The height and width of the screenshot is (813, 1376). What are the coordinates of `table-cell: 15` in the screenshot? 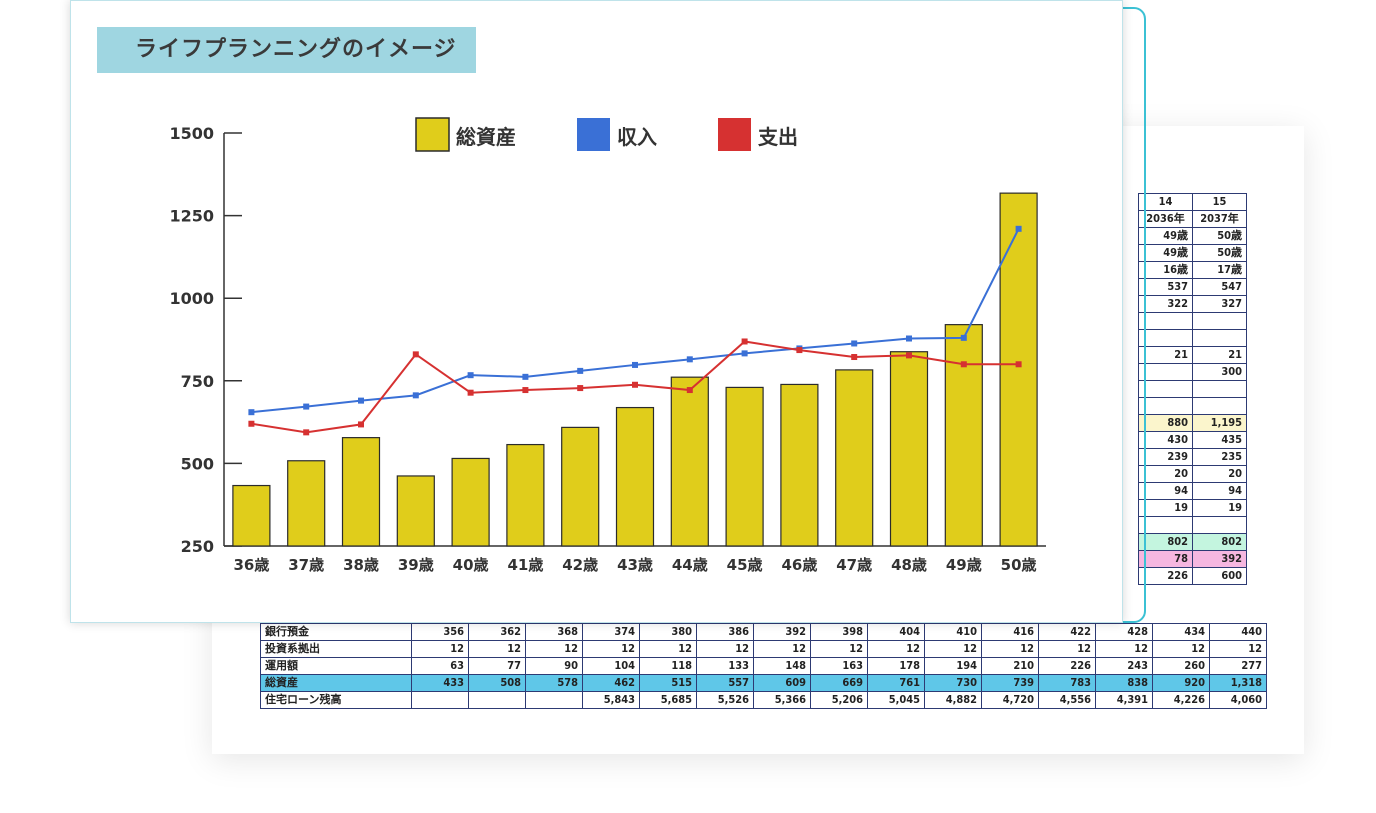 It's located at (1219, 202).